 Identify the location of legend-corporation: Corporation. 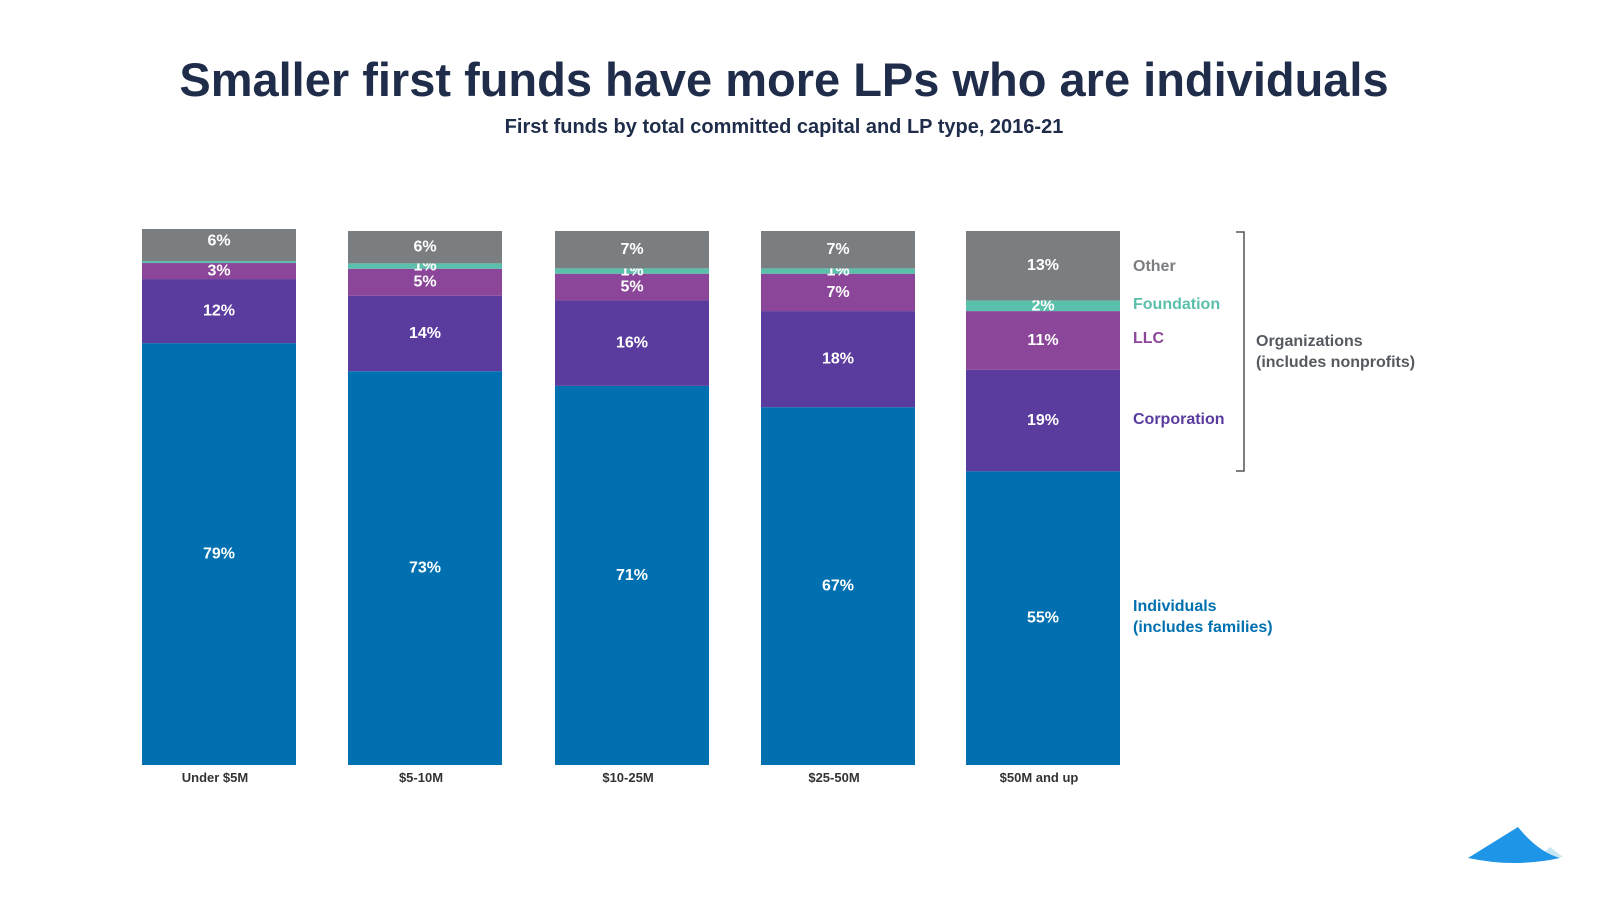
(1179, 419).